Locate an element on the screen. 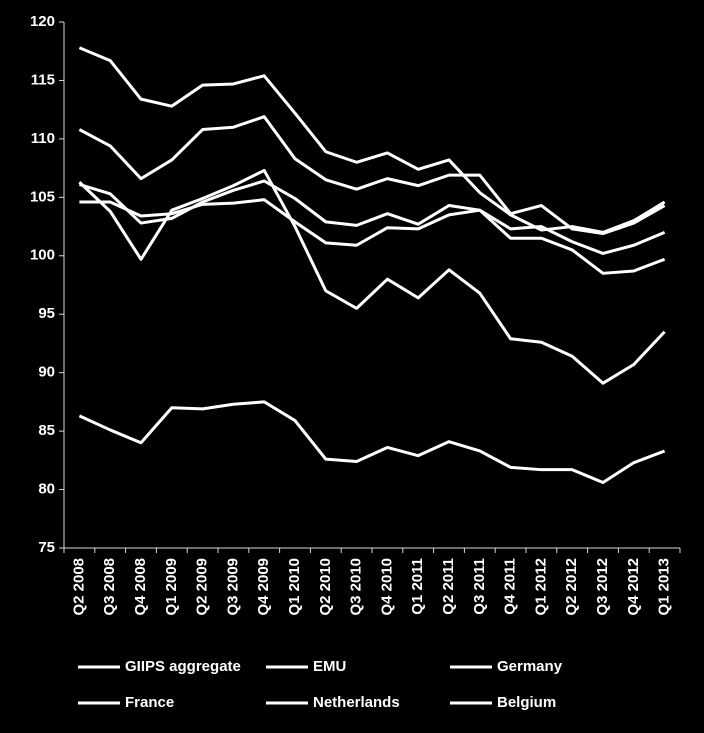 The width and height of the screenshot is (704, 733). y-tick-label: 85 is located at coordinates (46, 430).